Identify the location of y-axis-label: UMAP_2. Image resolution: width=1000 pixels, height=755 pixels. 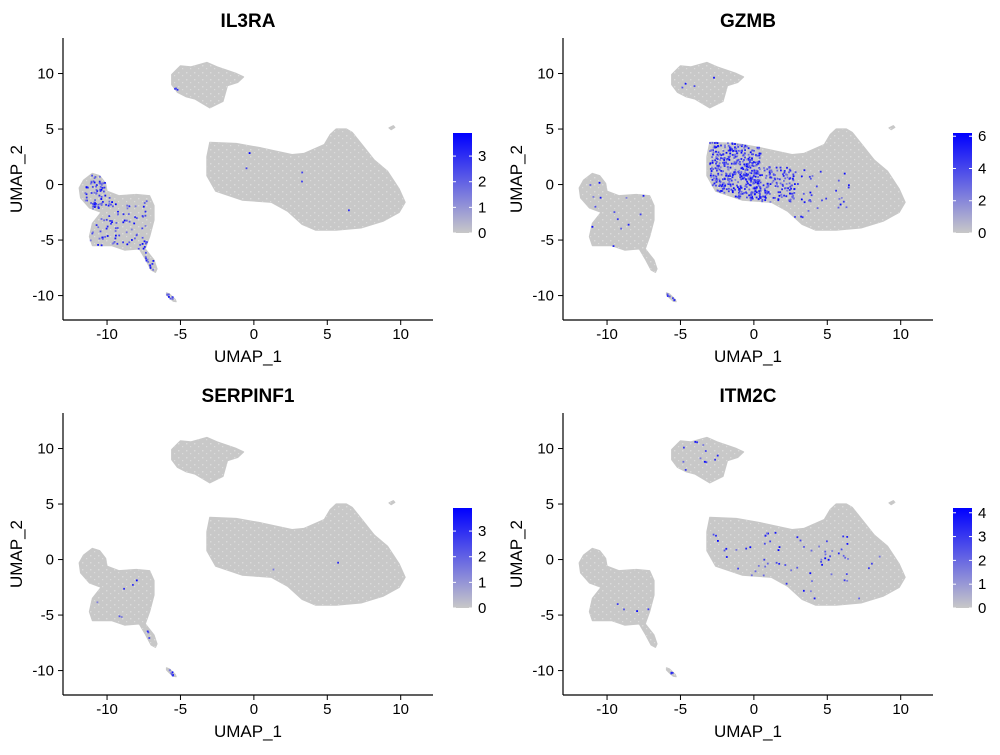
(16, 179).